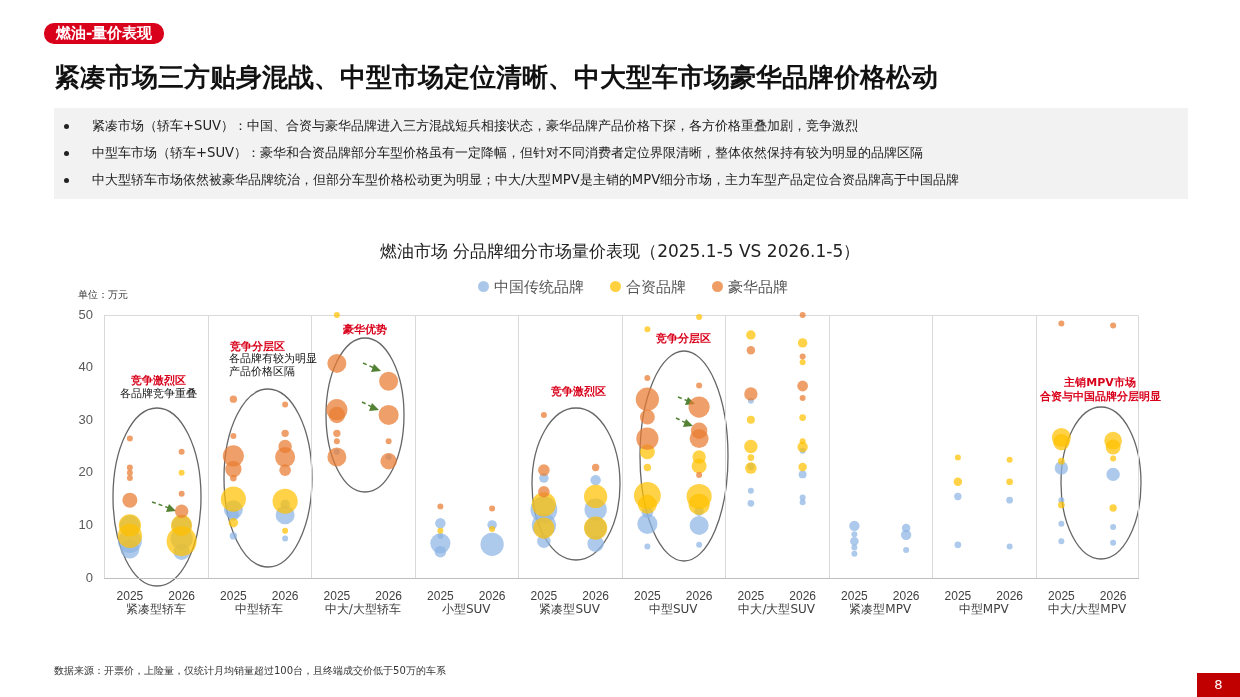  What do you see at coordinates (259, 609) in the screenshot?
I see `text: 中型轿车` at bounding box center [259, 609].